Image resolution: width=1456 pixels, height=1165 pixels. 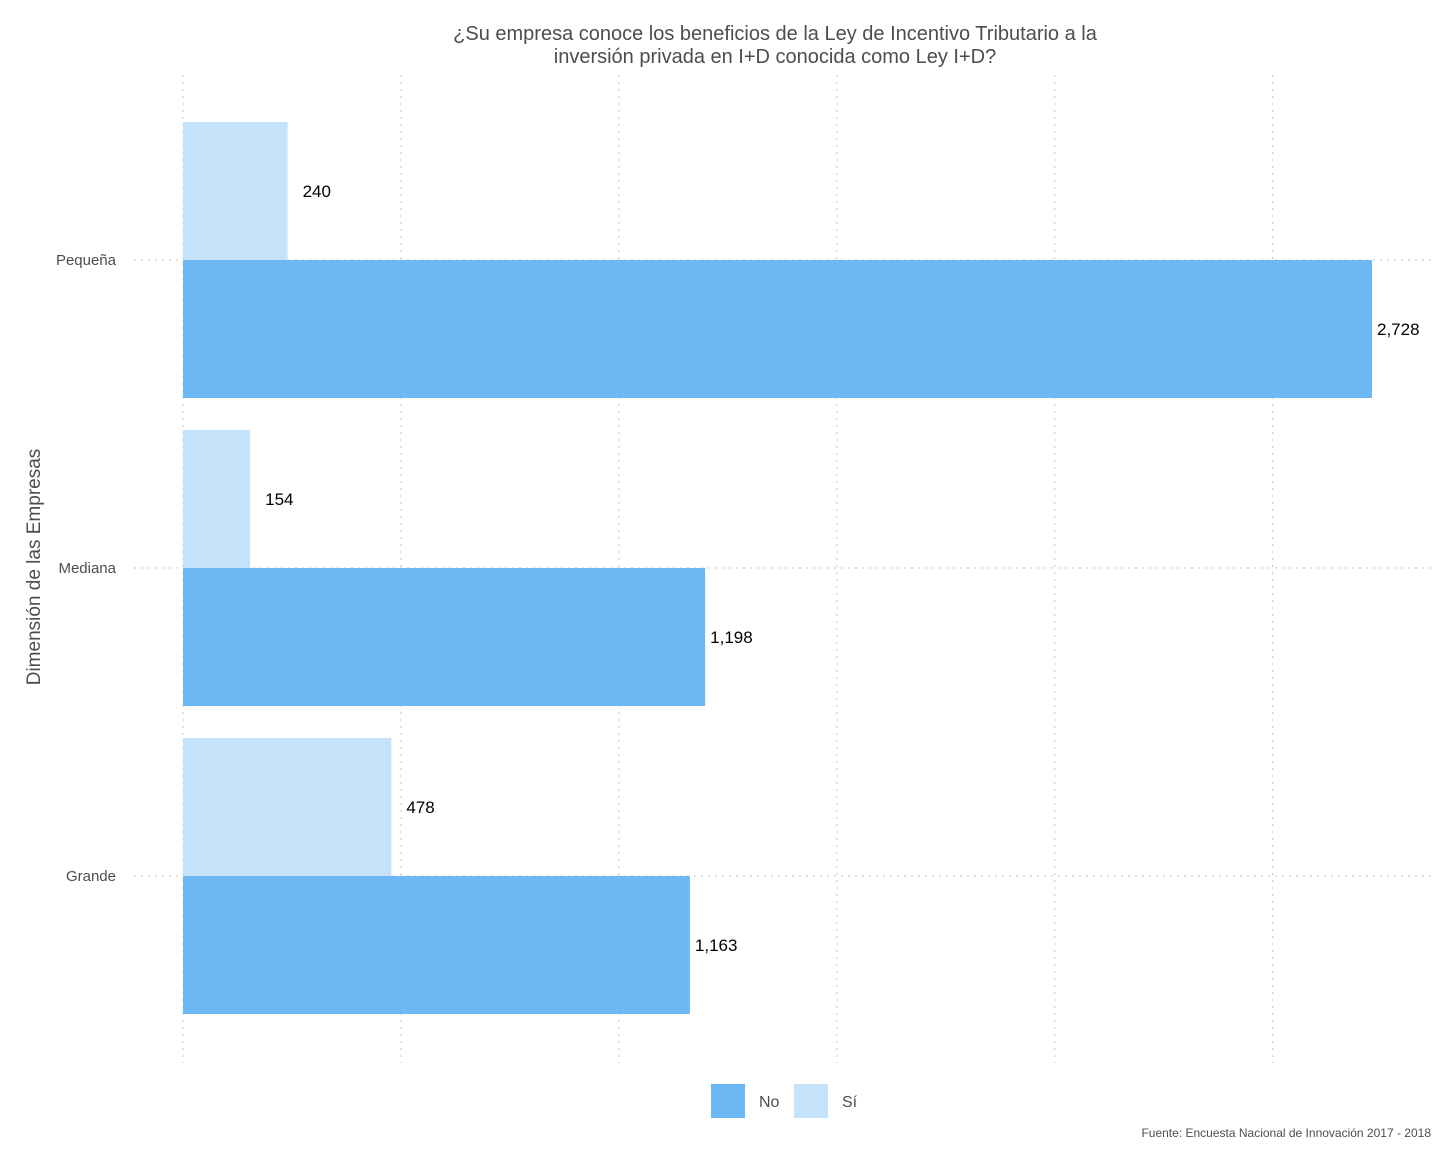 I want to click on value-label: 478, so click(x=420, y=807).